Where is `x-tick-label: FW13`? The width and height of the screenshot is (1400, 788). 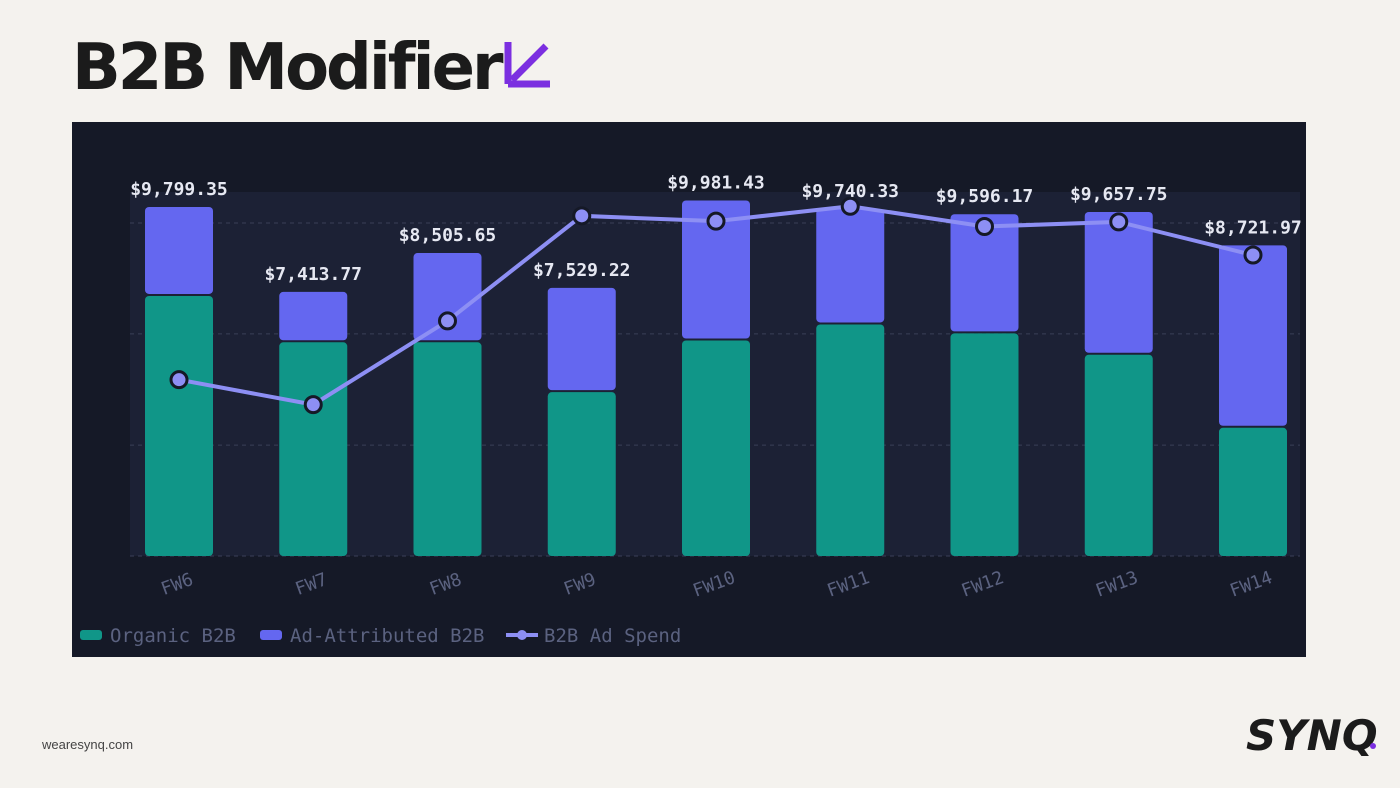 x-tick-label: FW13 is located at coordinates (1117, 584).